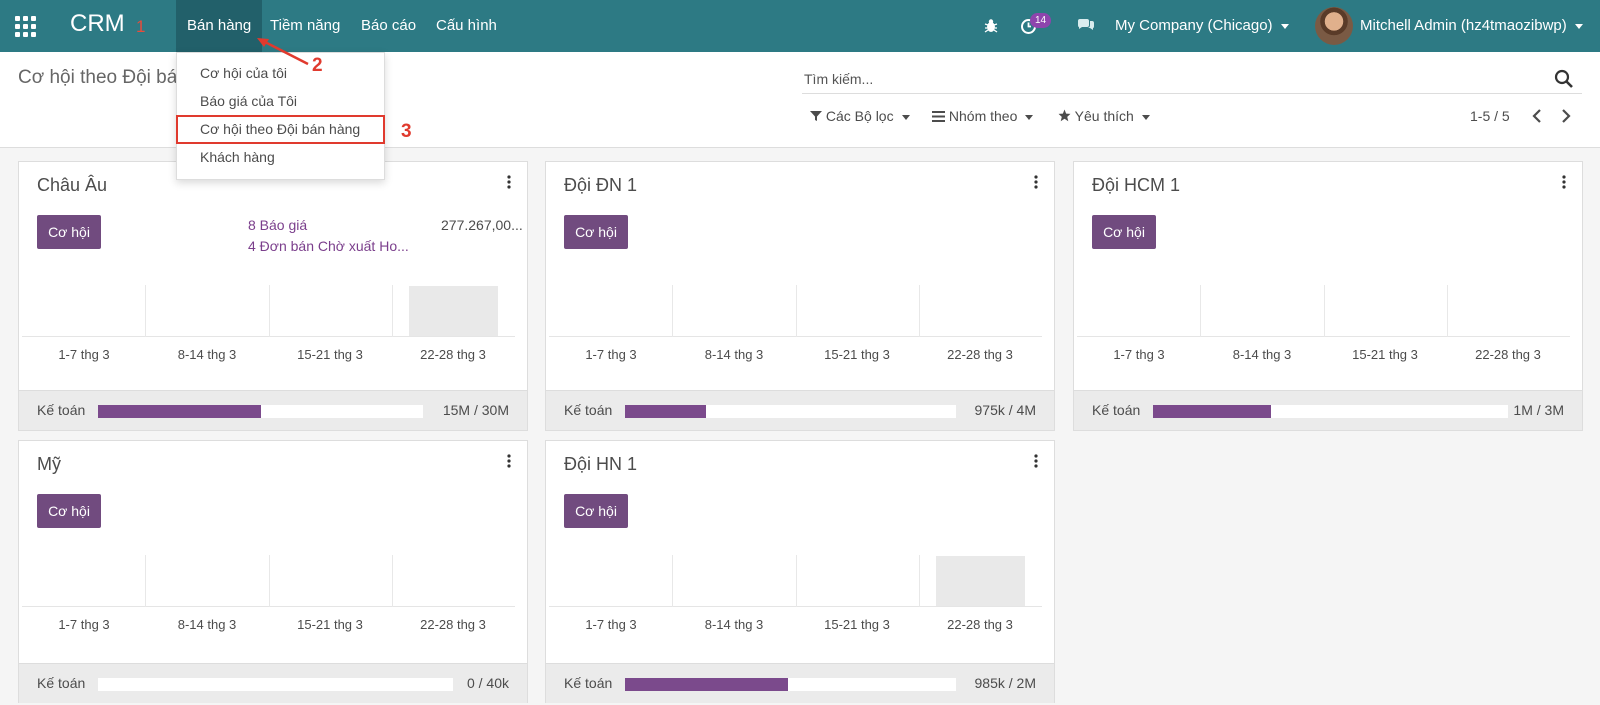  I want to click on pager-previous-icon, so click(1537, 116).